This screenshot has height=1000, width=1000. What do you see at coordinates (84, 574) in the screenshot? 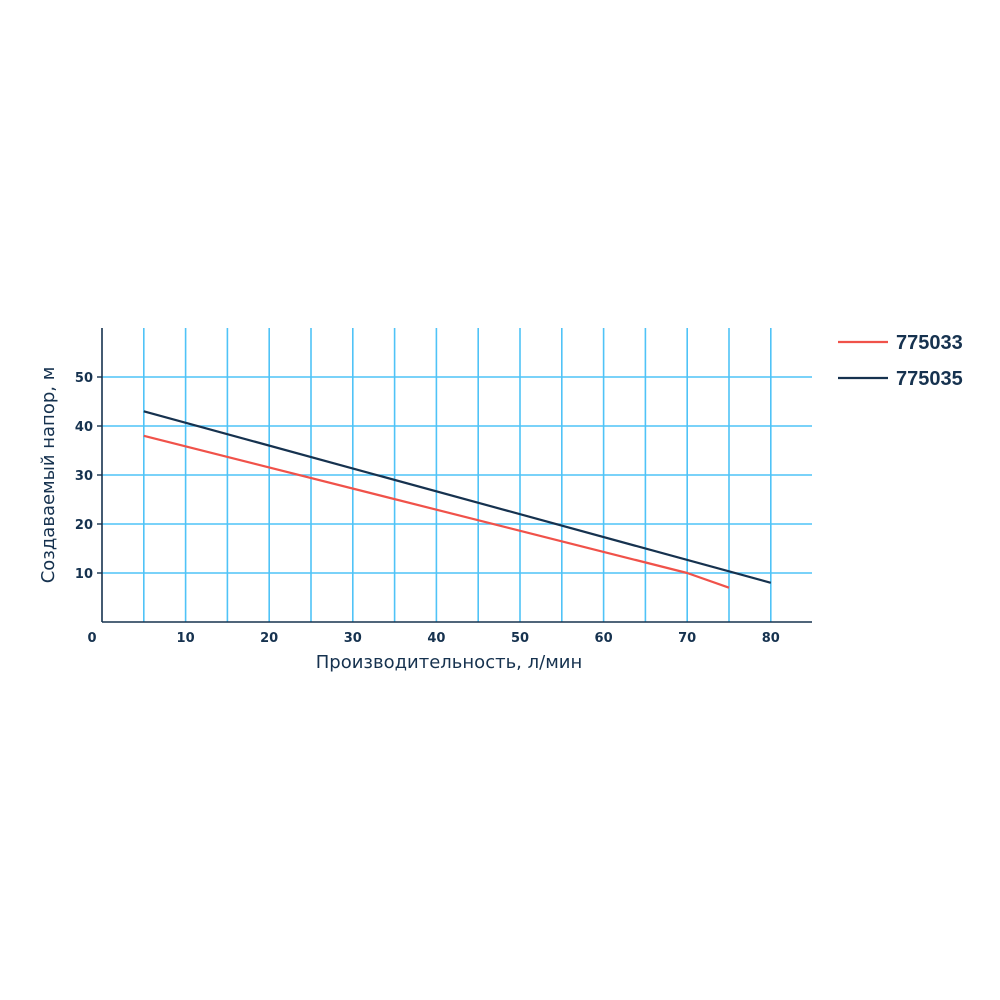
I see `y-tick-label: 10` at bounding box center [84, 574].